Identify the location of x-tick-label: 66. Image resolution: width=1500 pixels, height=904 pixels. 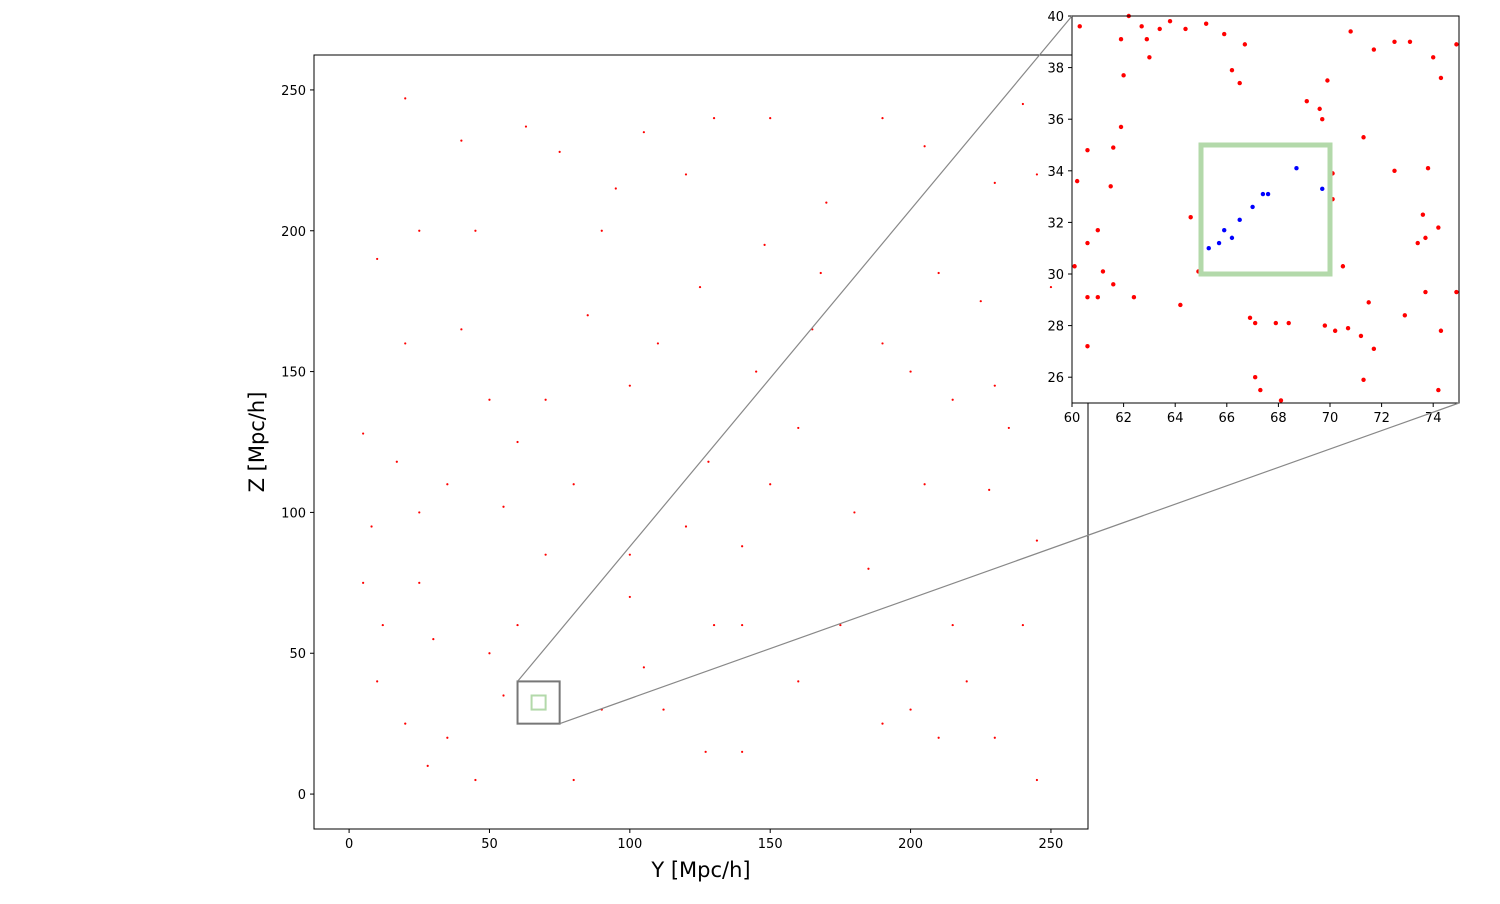
(1227, 418).